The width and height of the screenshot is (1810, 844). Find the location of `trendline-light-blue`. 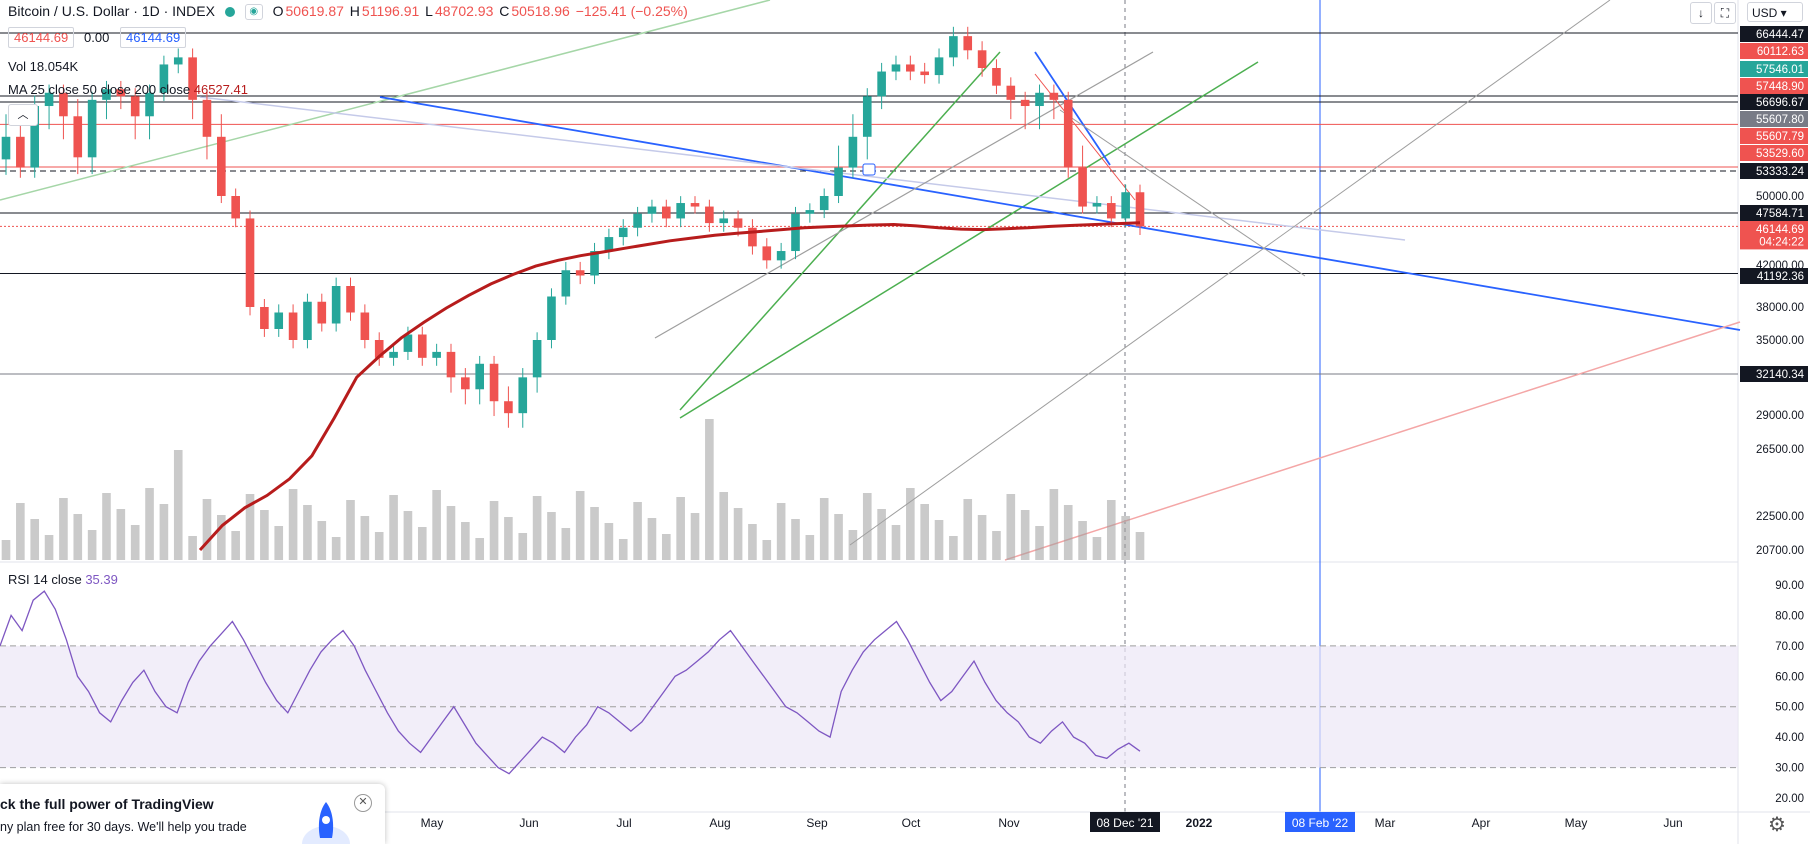

trendline-light-blue is located at coordinates (802, 168).